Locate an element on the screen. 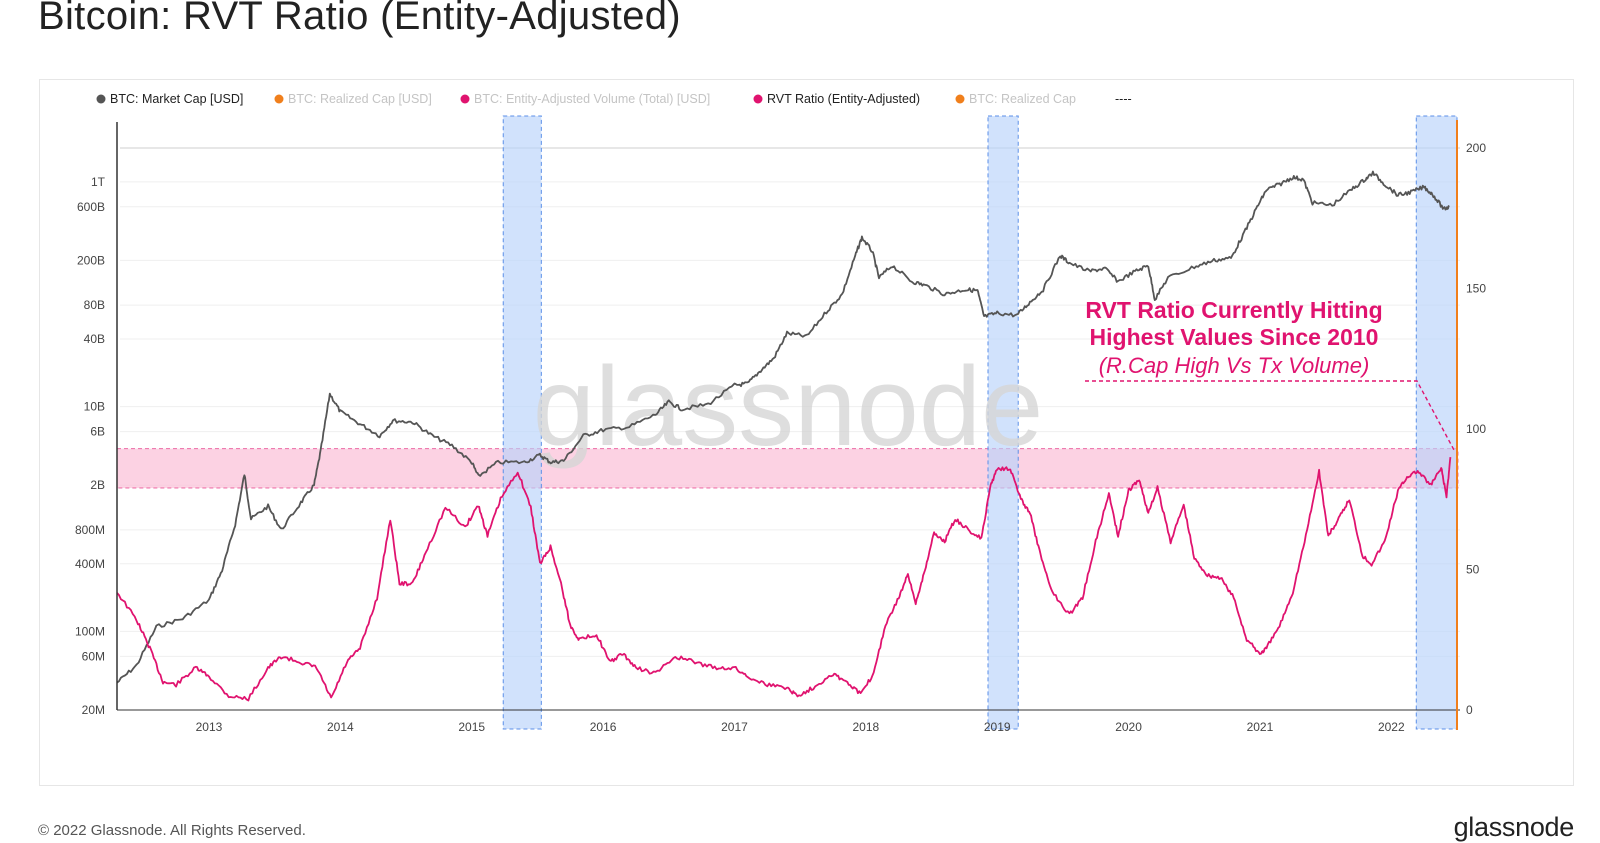  y-left-tick-label: 40B is located at coordinates (94, 339).